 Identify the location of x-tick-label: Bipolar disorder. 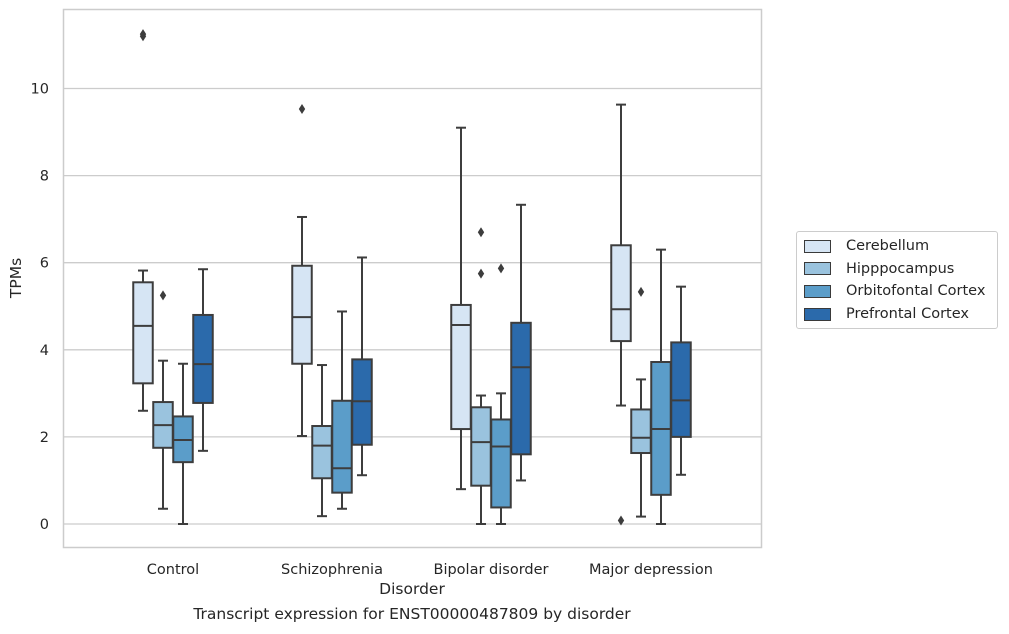
(491, 570).